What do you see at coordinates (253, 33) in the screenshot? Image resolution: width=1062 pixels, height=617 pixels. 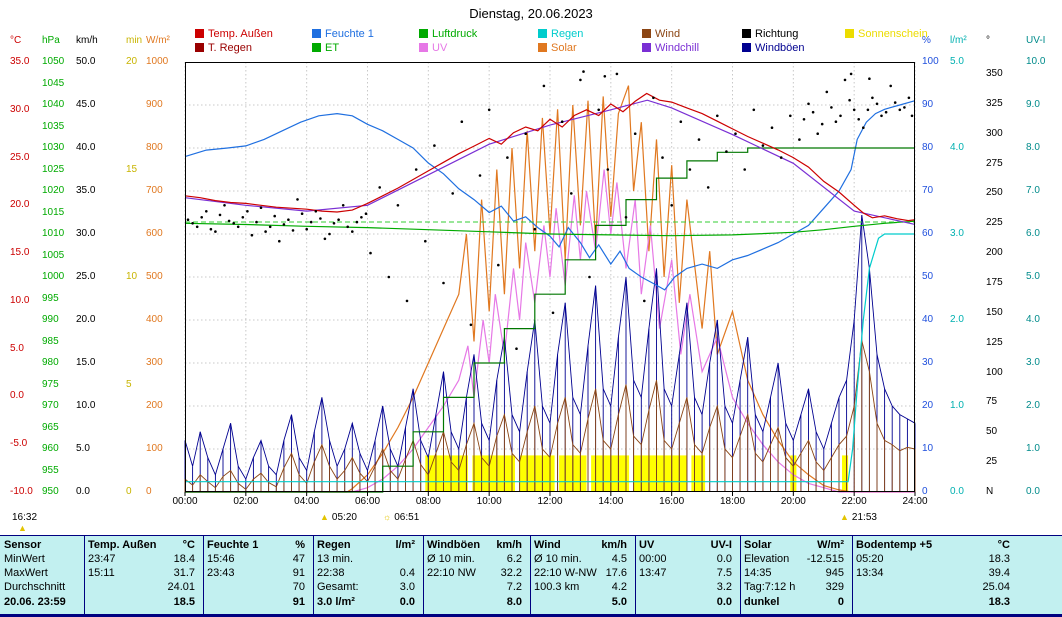 I see `legend-item-temp-au-en: Temp. Außen` at bounding box center [253, 33].